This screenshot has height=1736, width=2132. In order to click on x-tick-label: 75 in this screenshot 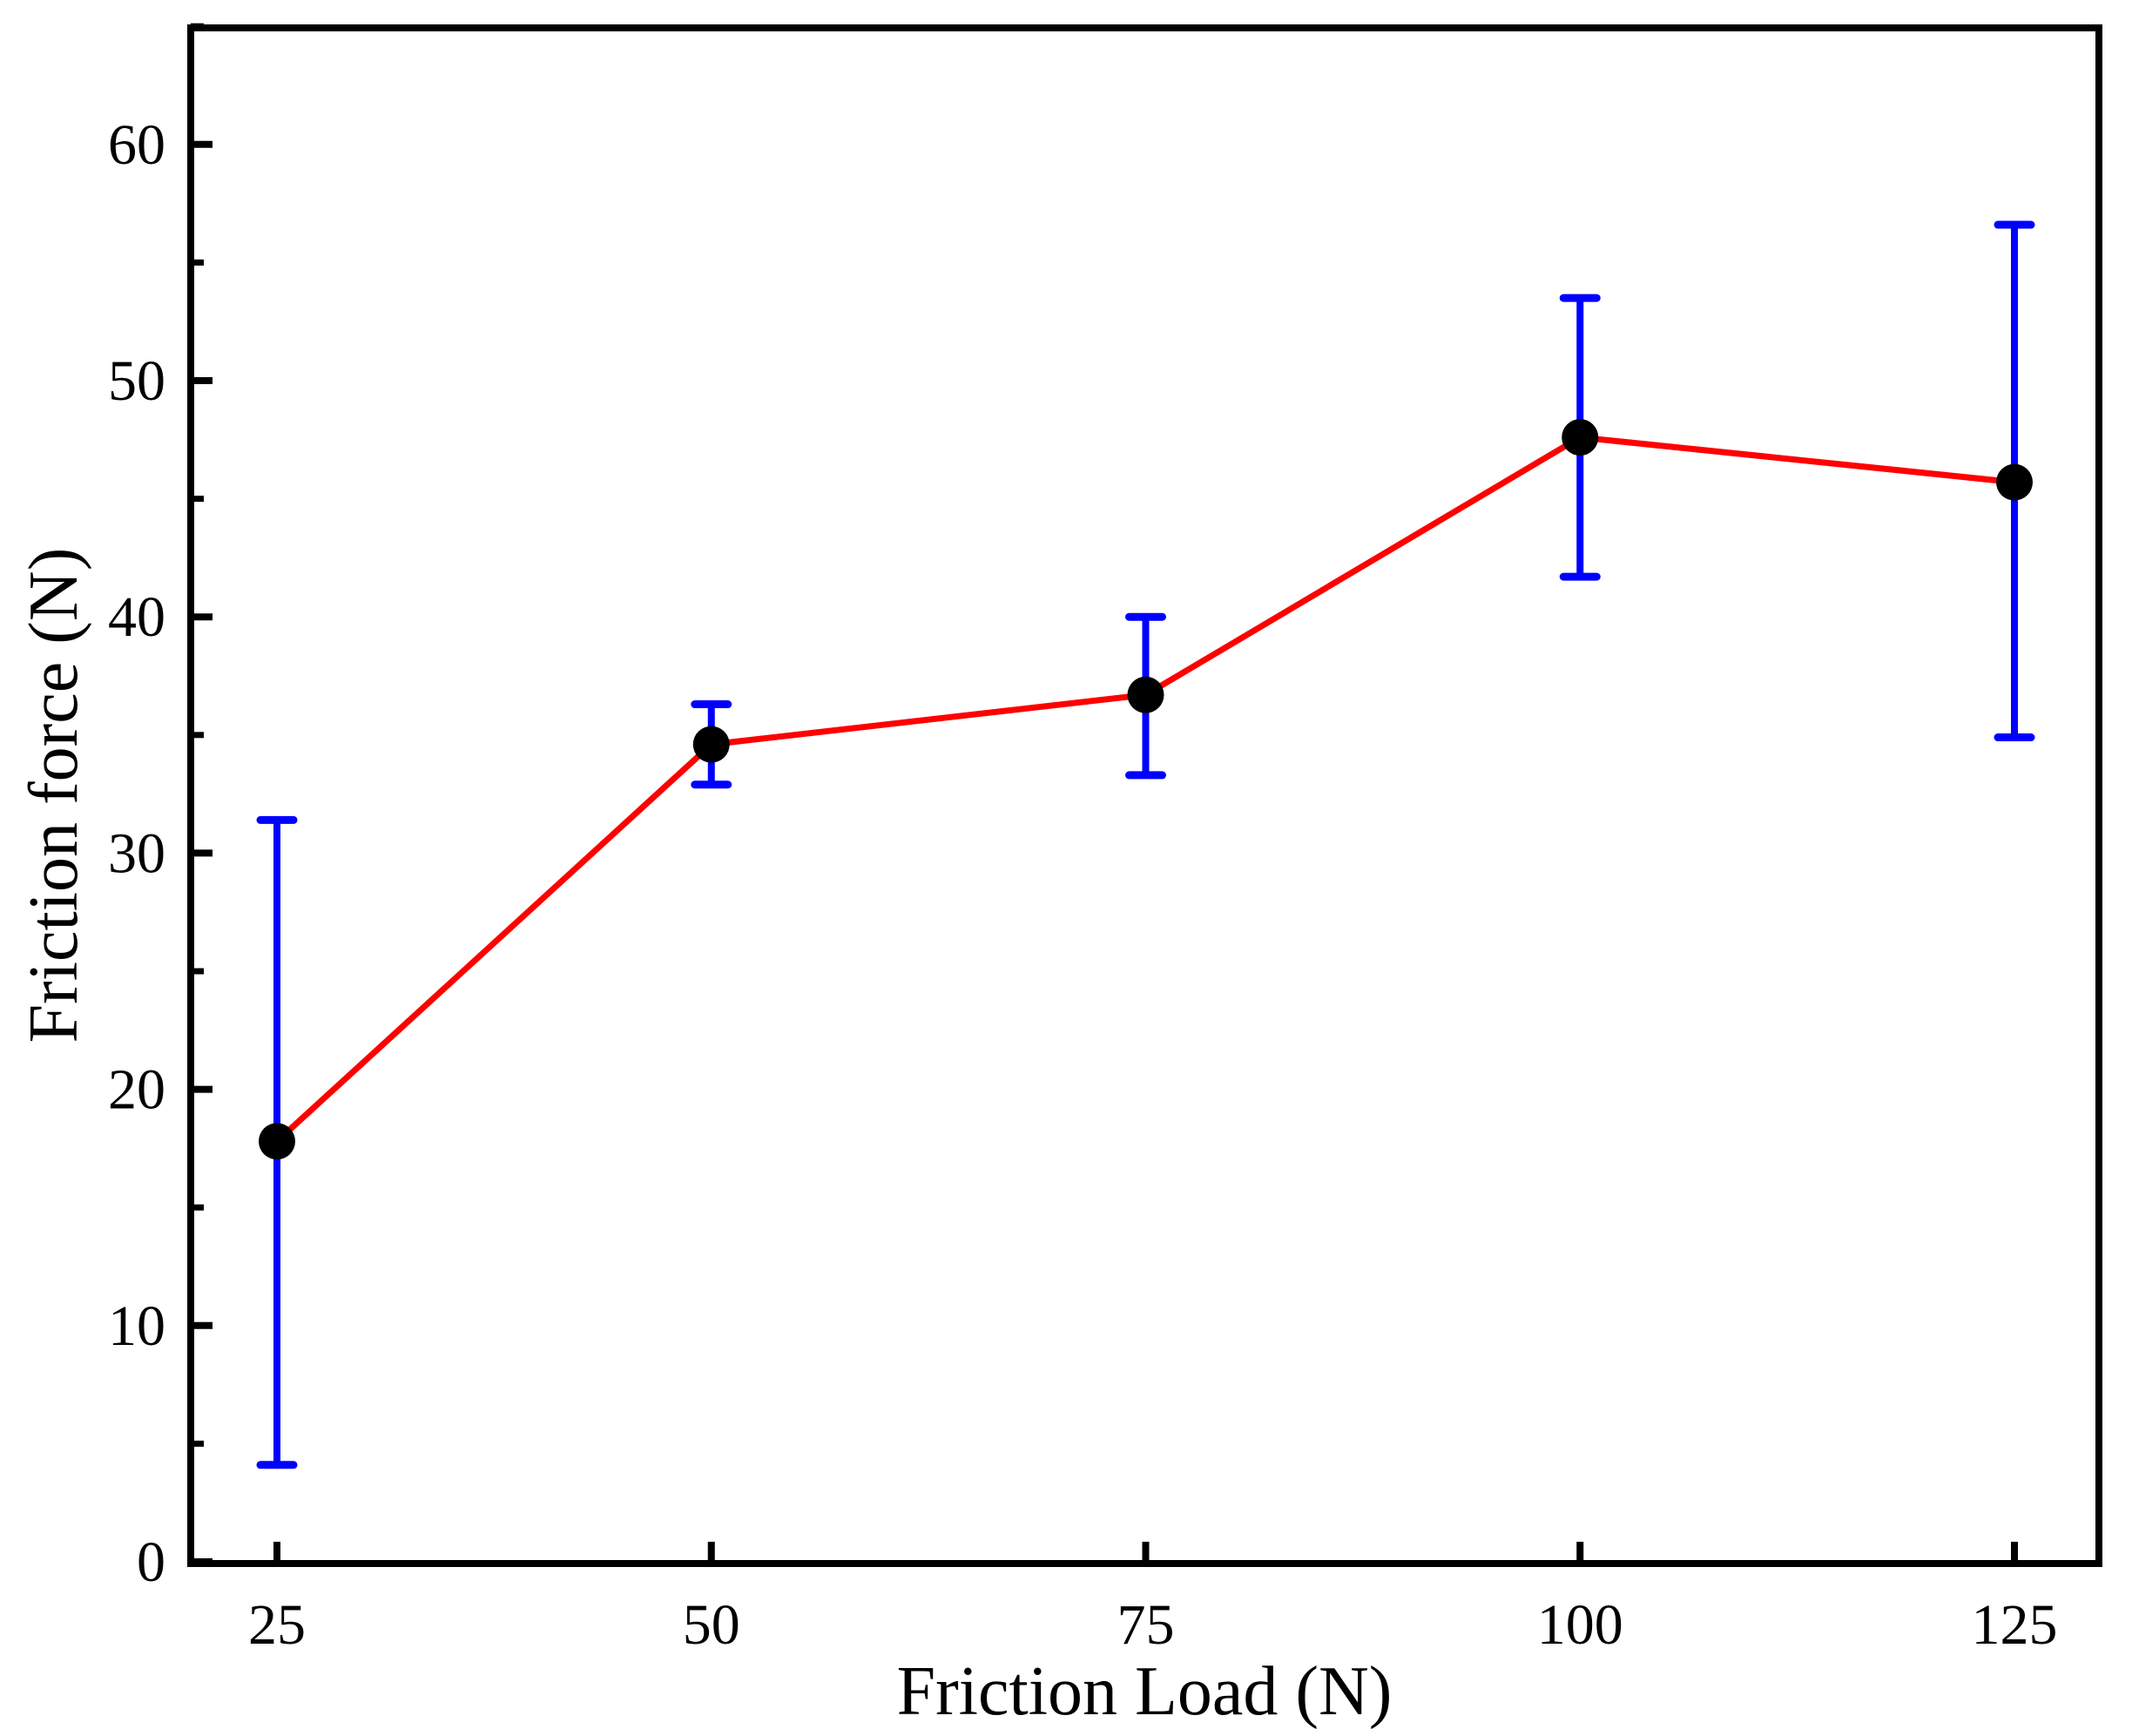, I will do `click(1146, 1625)`.